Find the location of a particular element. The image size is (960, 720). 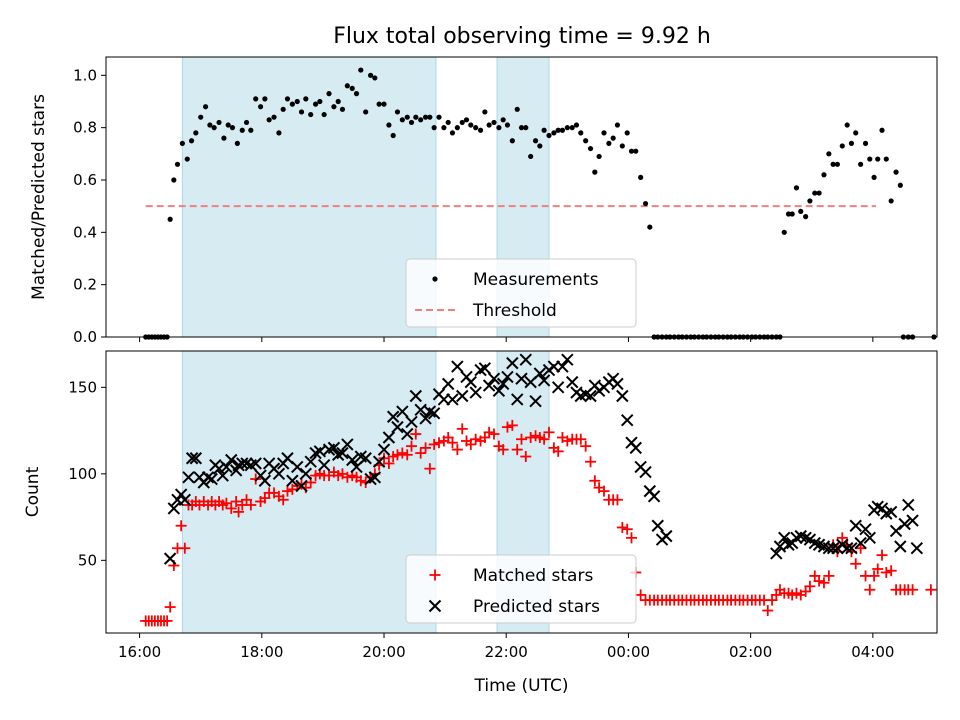

count-y-axis-label: Count is located at coordinates (33, 491).